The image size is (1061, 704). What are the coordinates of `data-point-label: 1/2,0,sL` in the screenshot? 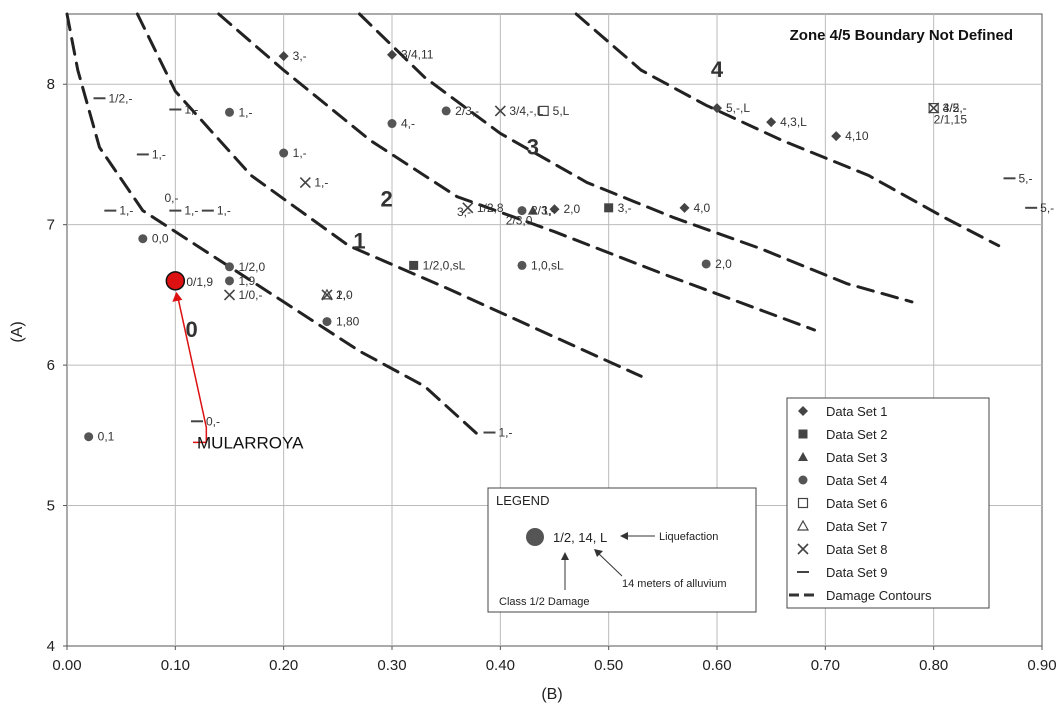 It's located at (444, 265).